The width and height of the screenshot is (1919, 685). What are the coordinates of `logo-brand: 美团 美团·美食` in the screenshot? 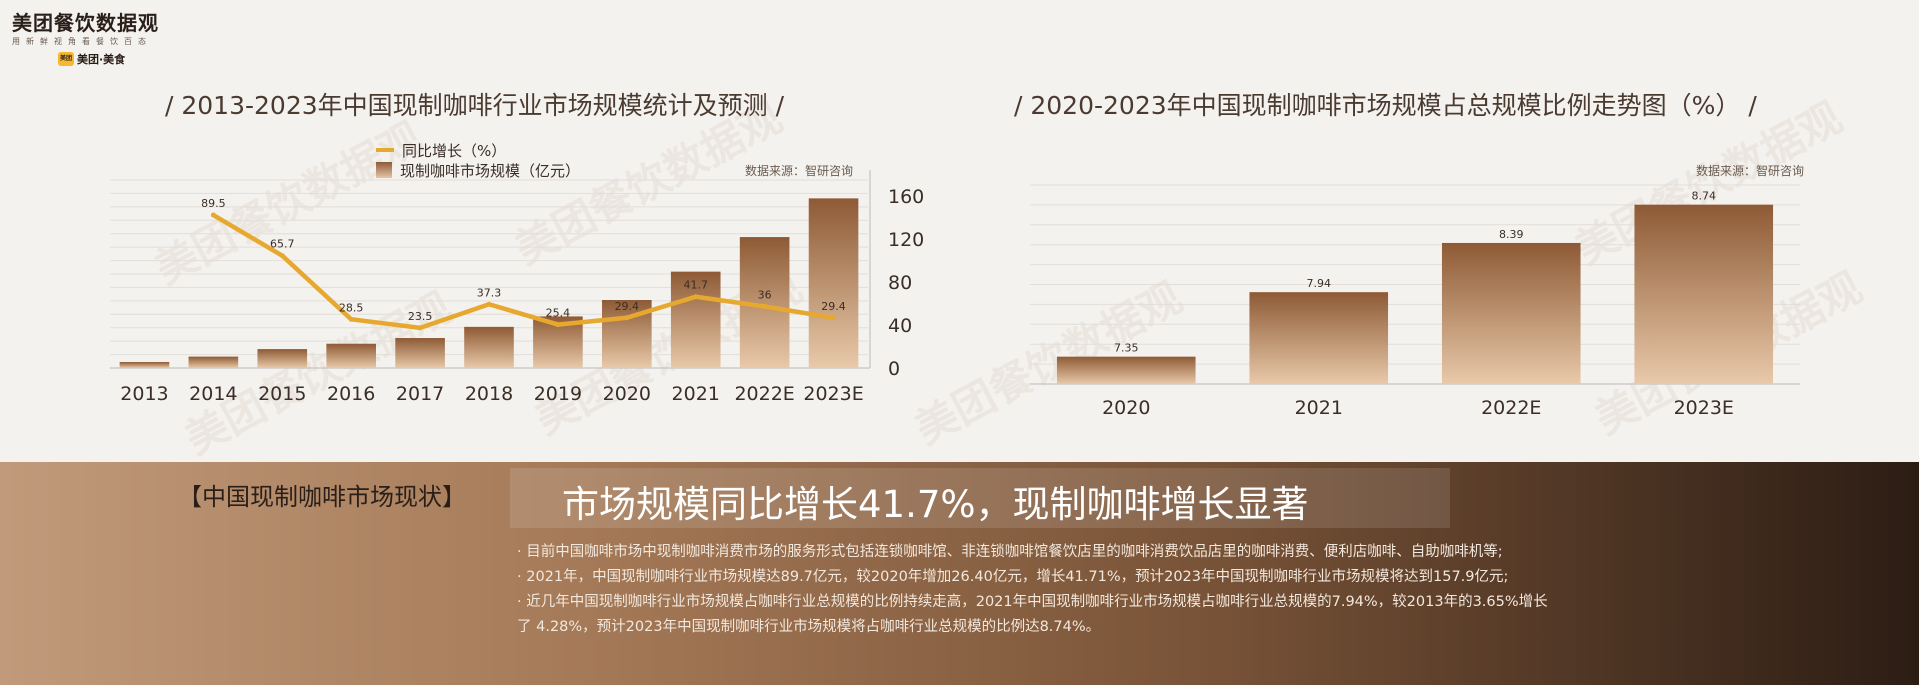 It's located at (130, 59).